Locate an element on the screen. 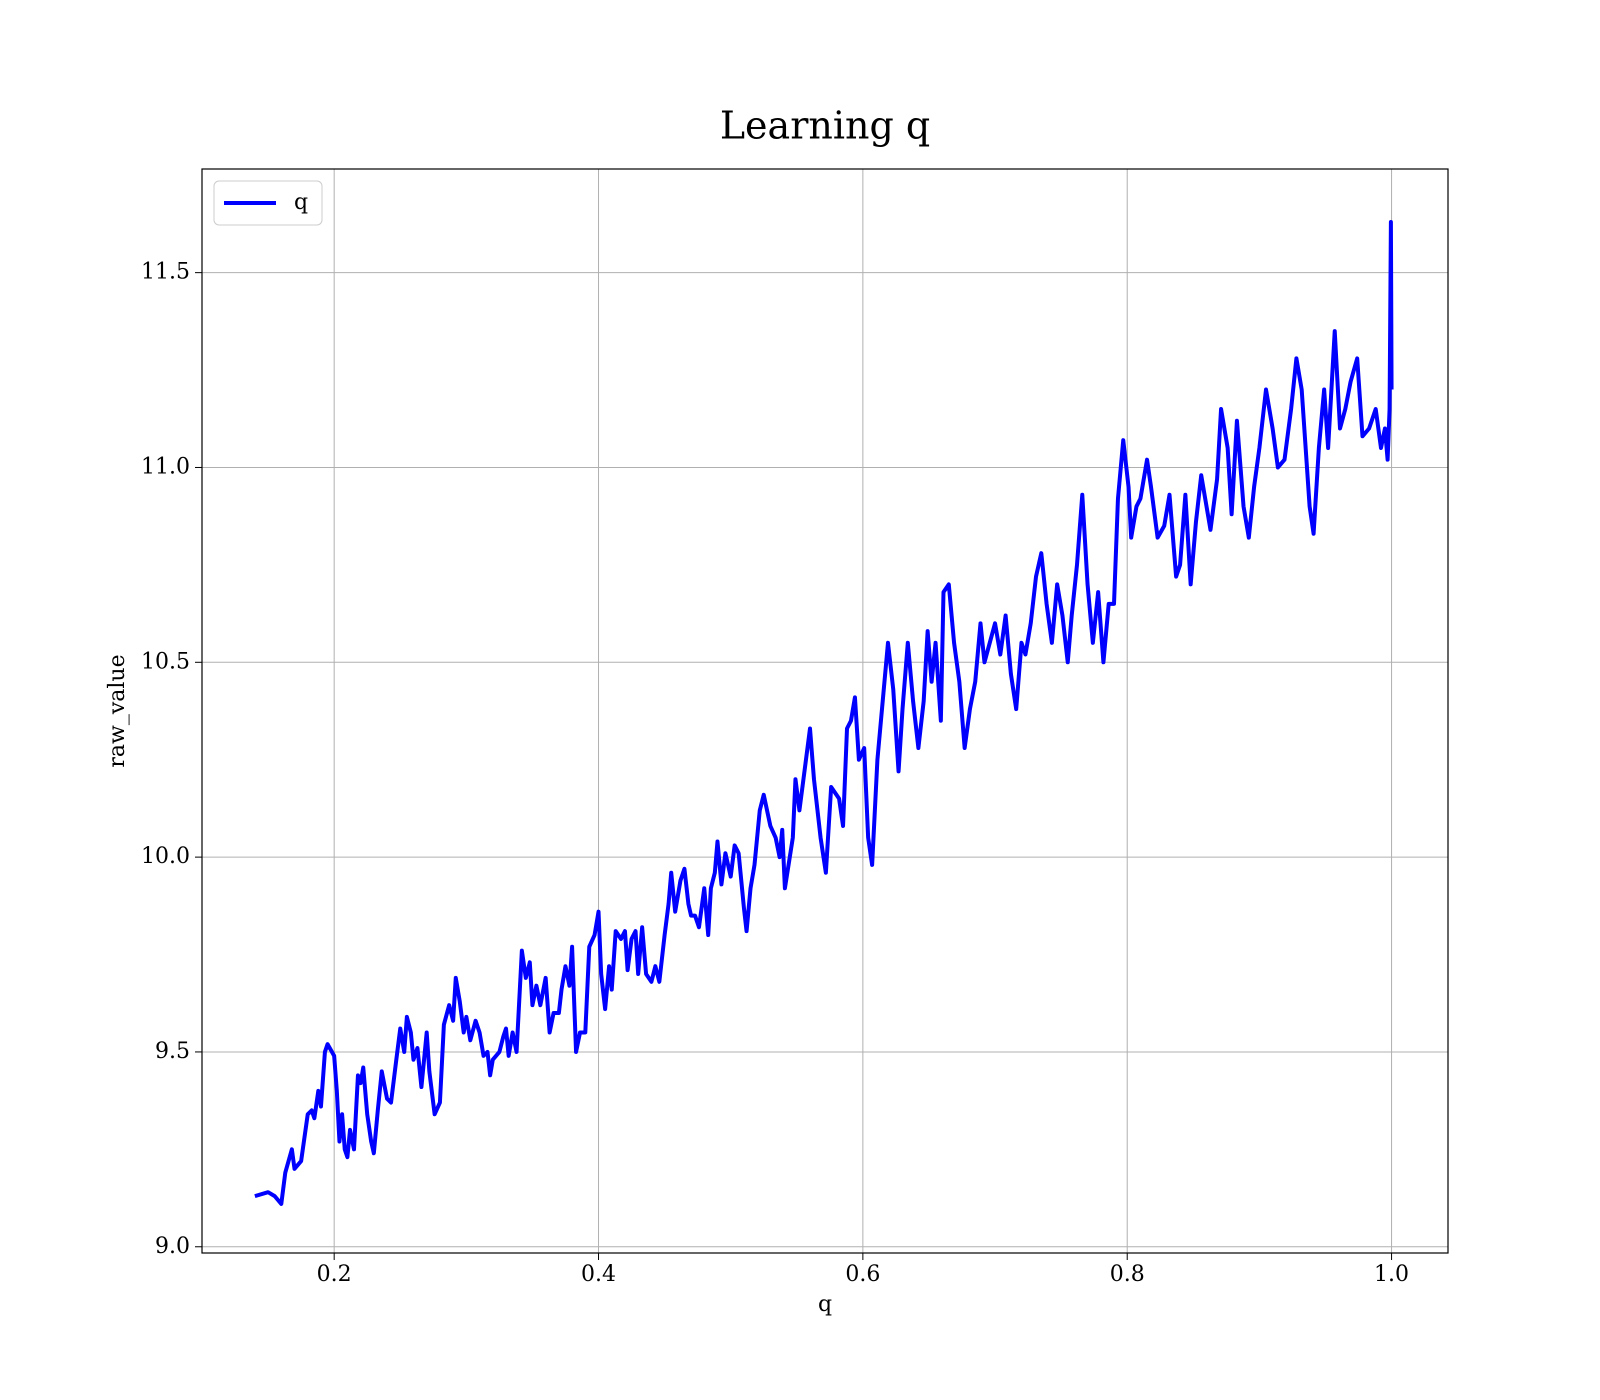 This screenshot has height=1400, width=1600. x-tick-label: 0.4 is located at coordinates (598, 1274).